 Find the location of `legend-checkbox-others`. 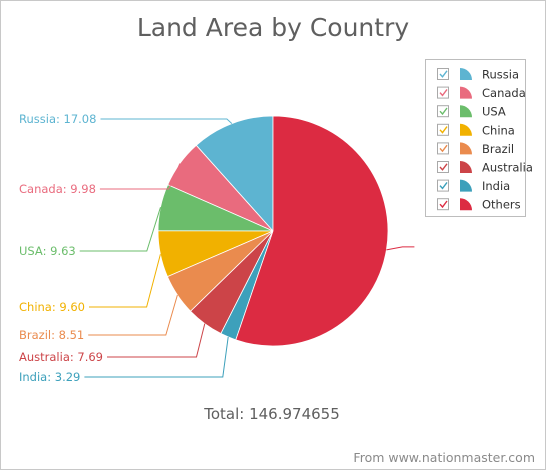

legend-checkbox-others is located at coordinates (443, 204).